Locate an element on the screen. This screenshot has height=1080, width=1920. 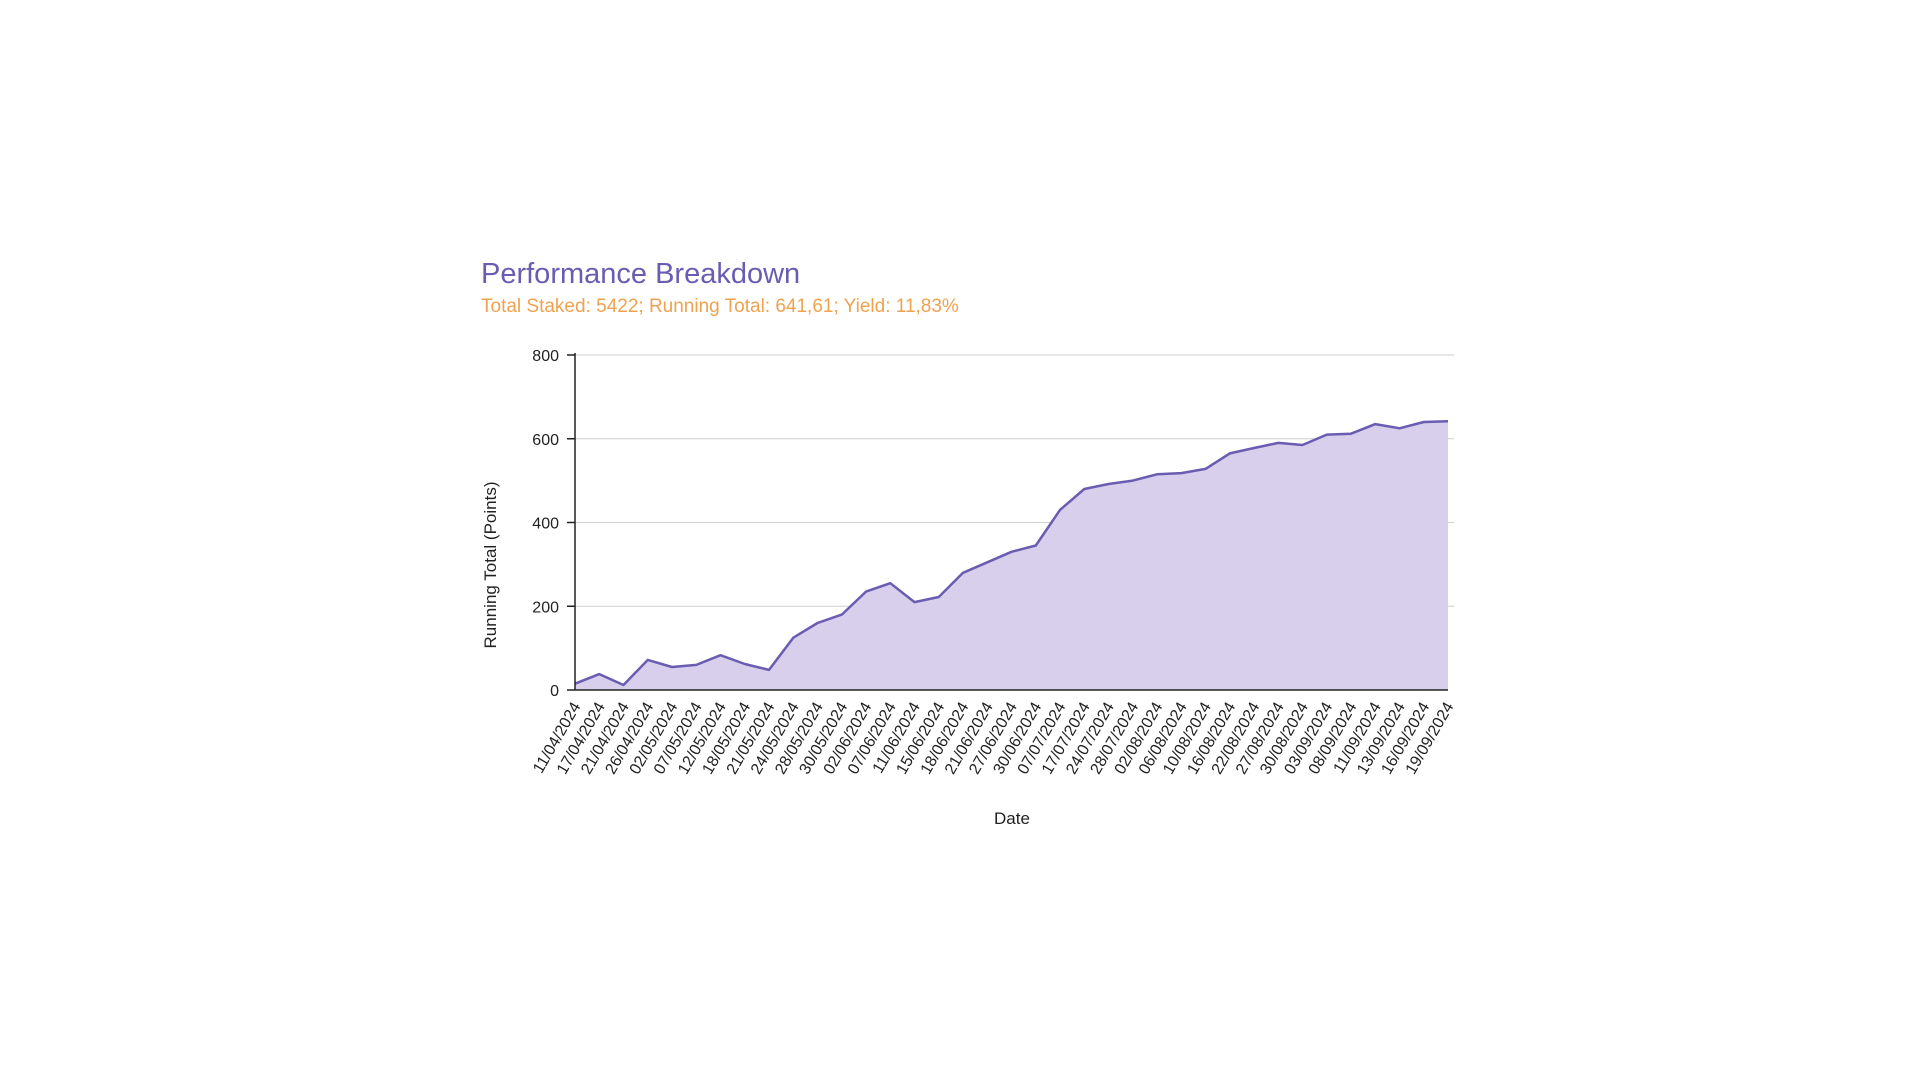
y-axis-ticks: 0 200 400 600 800 is located at coordinates (553, 524).